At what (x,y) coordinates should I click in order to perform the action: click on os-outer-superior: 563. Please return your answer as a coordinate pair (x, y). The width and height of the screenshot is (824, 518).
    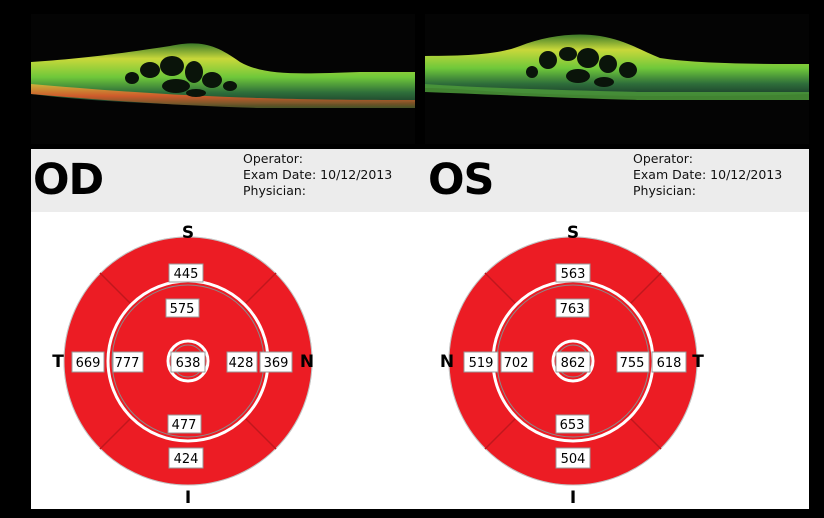
    Looking at the image, I should click on (573, 274).